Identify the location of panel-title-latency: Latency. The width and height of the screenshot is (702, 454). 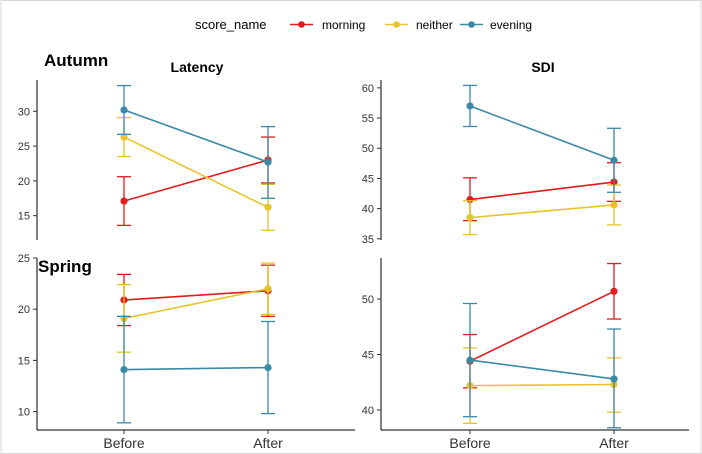
(197, 67).